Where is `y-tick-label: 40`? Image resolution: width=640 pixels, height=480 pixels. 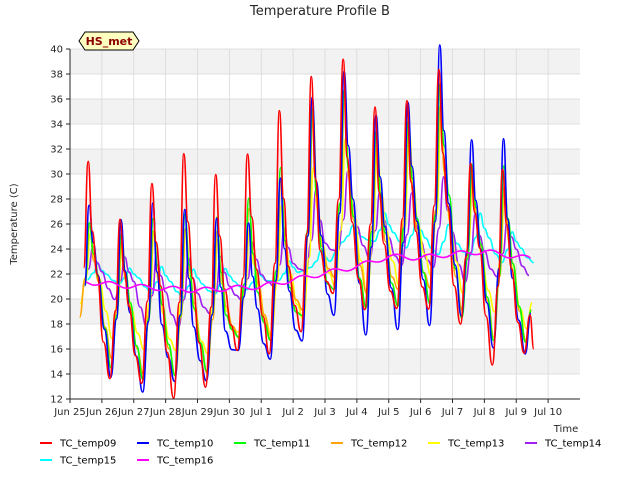
y-tick-label: 40 is located at coordinates (56, 50).